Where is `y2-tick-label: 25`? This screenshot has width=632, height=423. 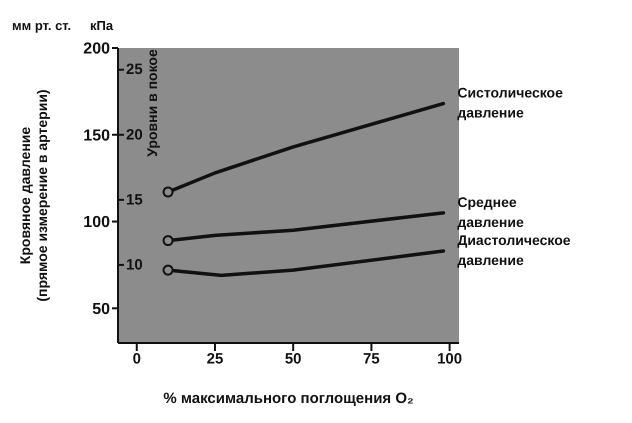 y2-tick-label: 25 is located at coordinates (134, 69).